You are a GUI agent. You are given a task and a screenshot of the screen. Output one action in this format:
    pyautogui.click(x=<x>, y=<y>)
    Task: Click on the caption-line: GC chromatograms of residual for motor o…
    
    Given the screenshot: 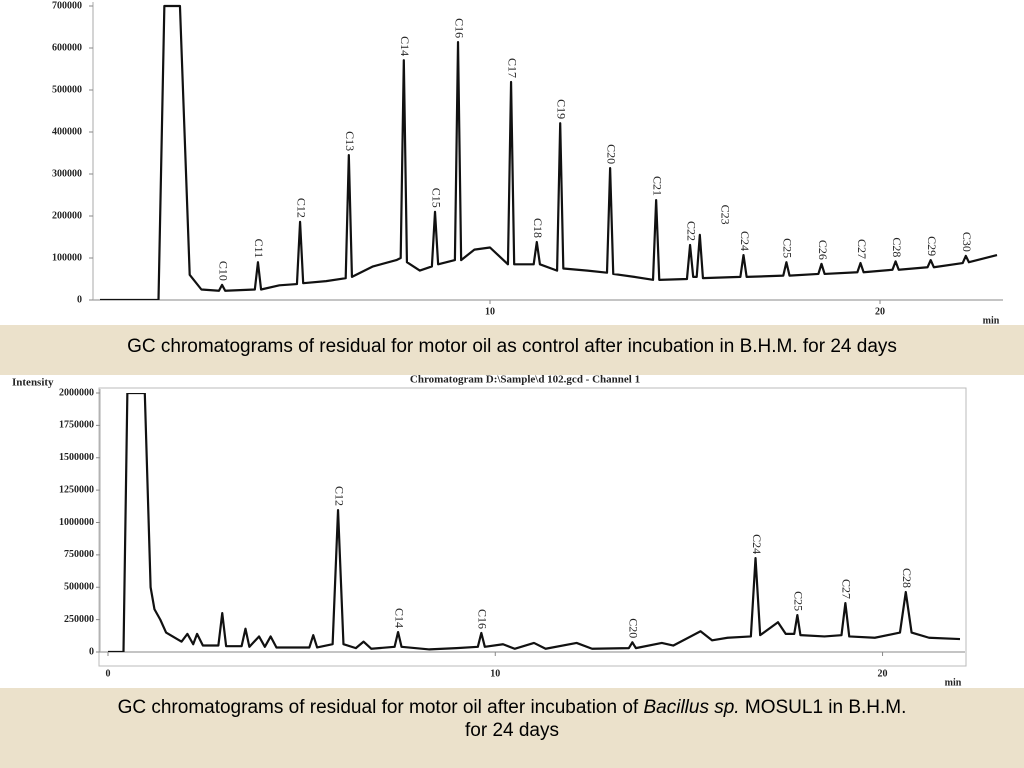 What is the action you would take?
    pyautogui.click(x=512, y=707)
    